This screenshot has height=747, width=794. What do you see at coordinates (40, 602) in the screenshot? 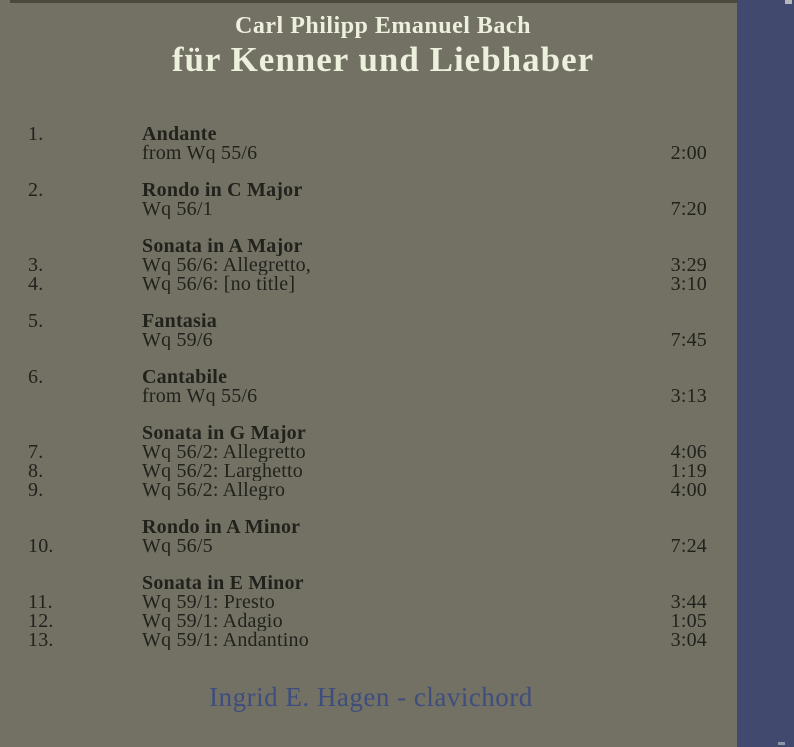
I see `track-number: 11.` at bounding box center [40, 602].